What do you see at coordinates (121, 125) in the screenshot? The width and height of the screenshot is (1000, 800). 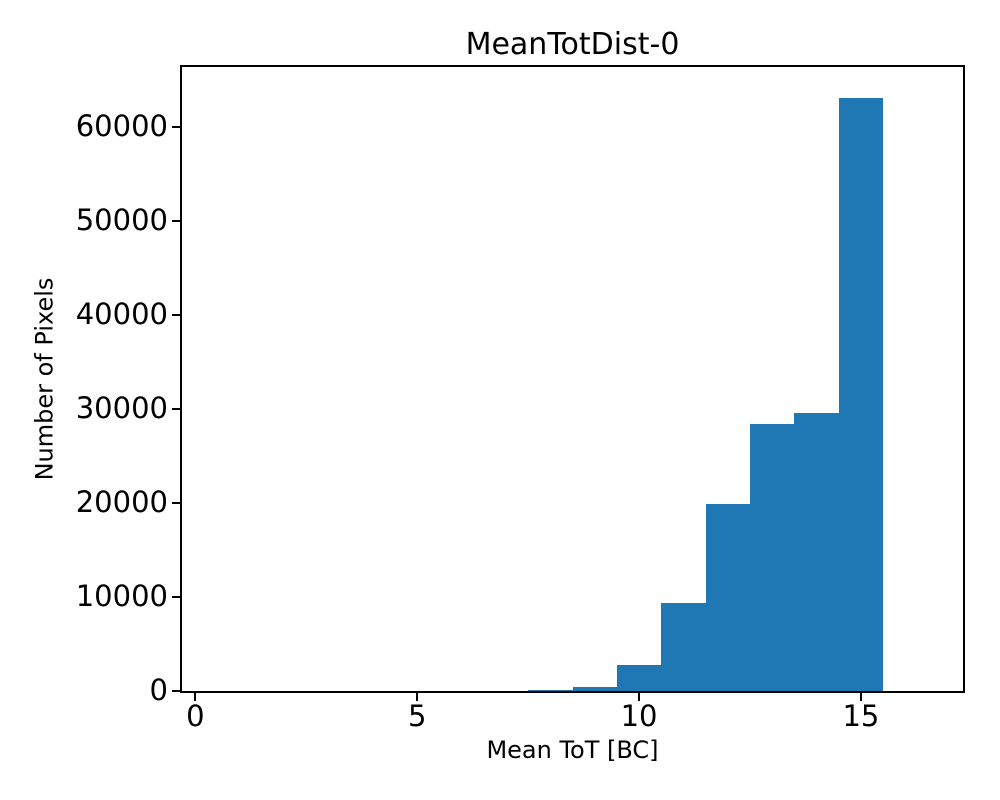 I see `y-tick-label: 60000` at bounding box center [121, 125].